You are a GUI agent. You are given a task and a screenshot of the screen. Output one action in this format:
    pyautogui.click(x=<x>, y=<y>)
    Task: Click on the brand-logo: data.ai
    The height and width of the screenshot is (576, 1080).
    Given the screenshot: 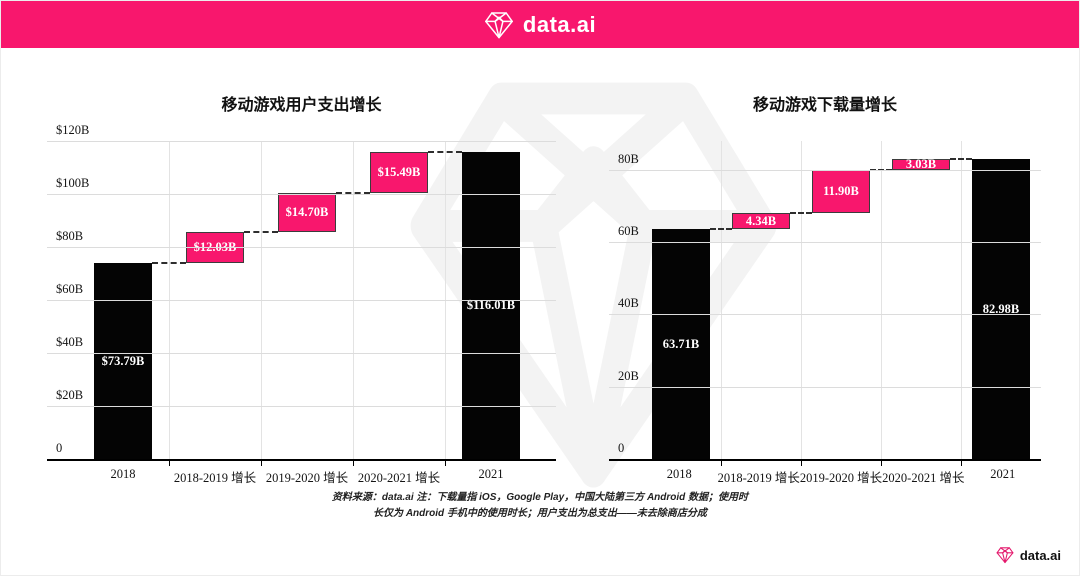 What is the action you would take?
    pyautogui.click(x=540, y=25)
    